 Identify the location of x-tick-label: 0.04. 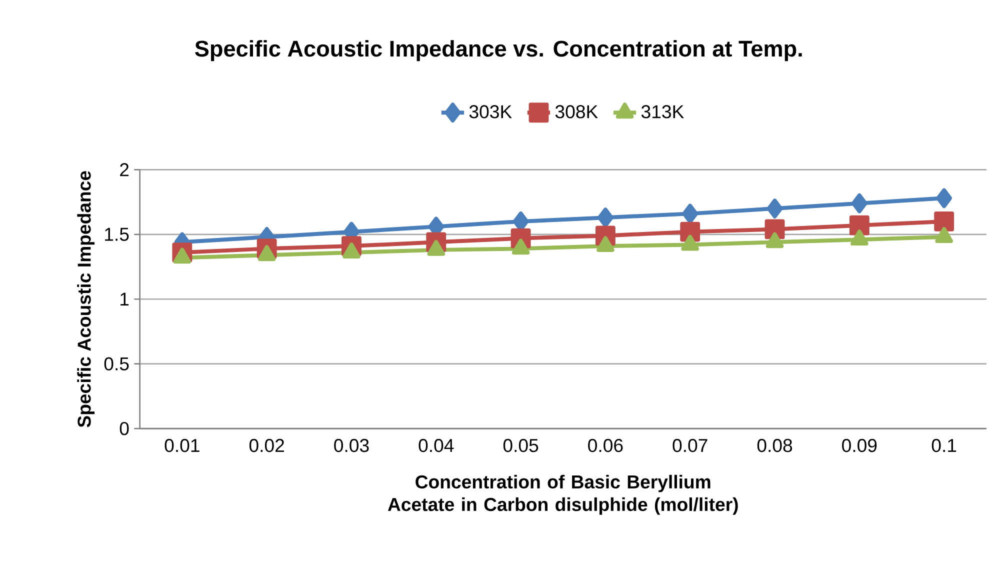
(436, 445).